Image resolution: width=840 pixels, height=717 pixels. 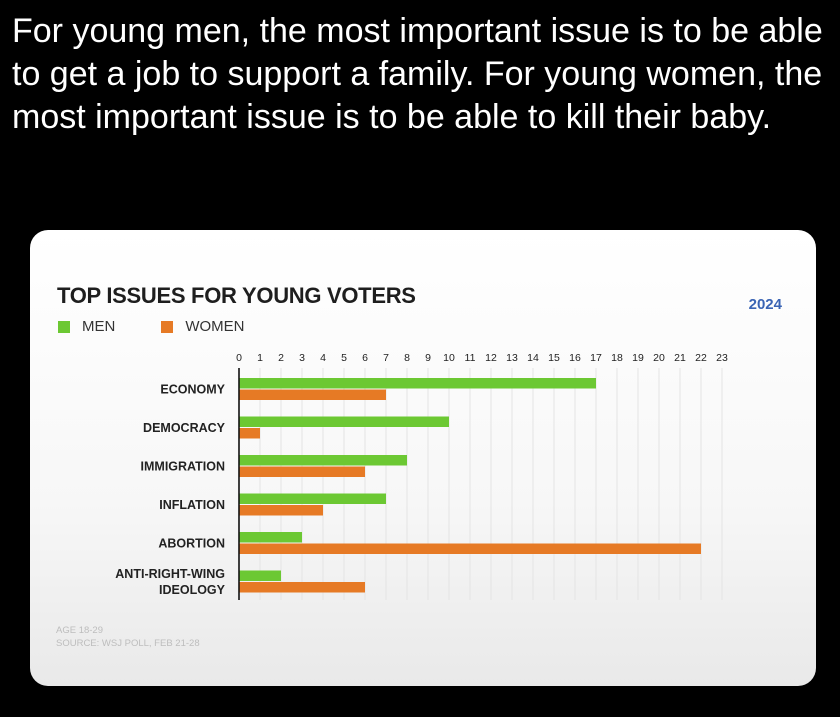 I want to click on x-tick-label: 1, so click(x=260, y=358).